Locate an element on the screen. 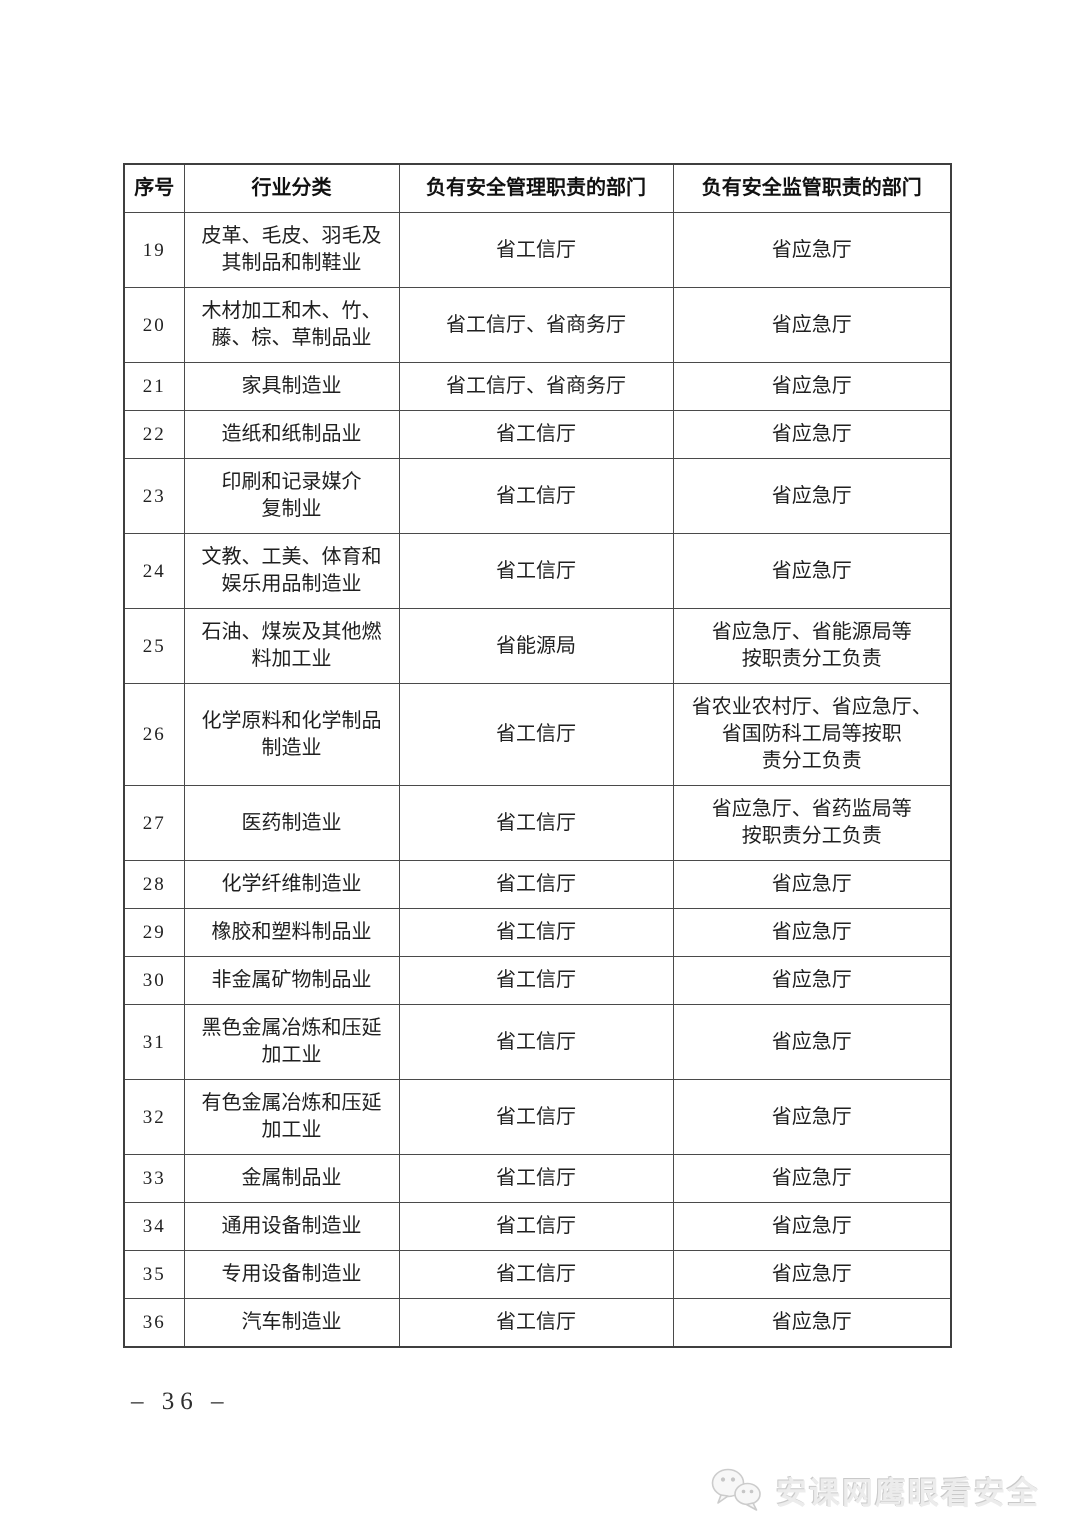  table-row: 22 造纸和纸制品业 省工信厅 省应急厅 is located at coordinates (537, 434).